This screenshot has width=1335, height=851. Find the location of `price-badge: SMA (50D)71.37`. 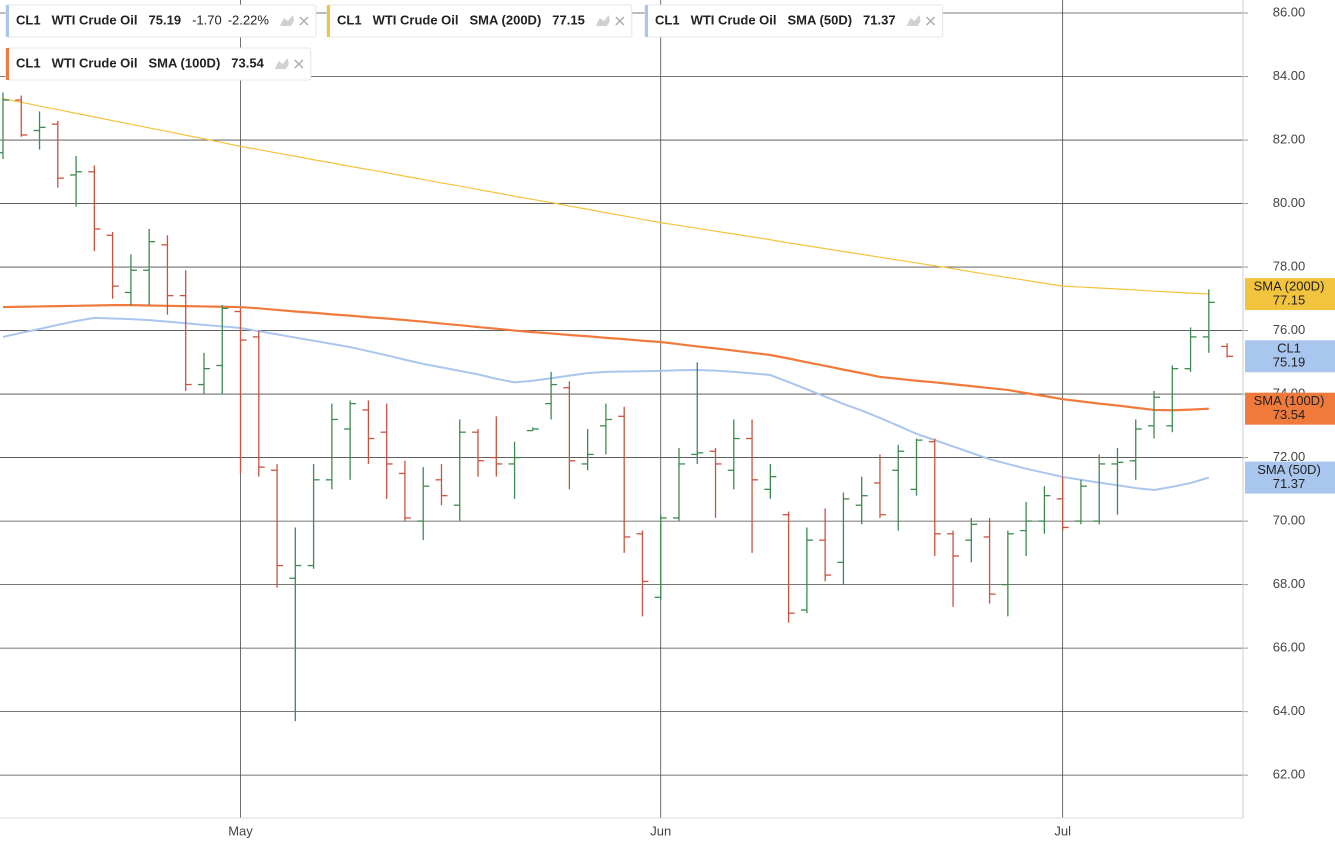

price-badge: SMA (50D)71.37 is located at coordinates (1290, 477).